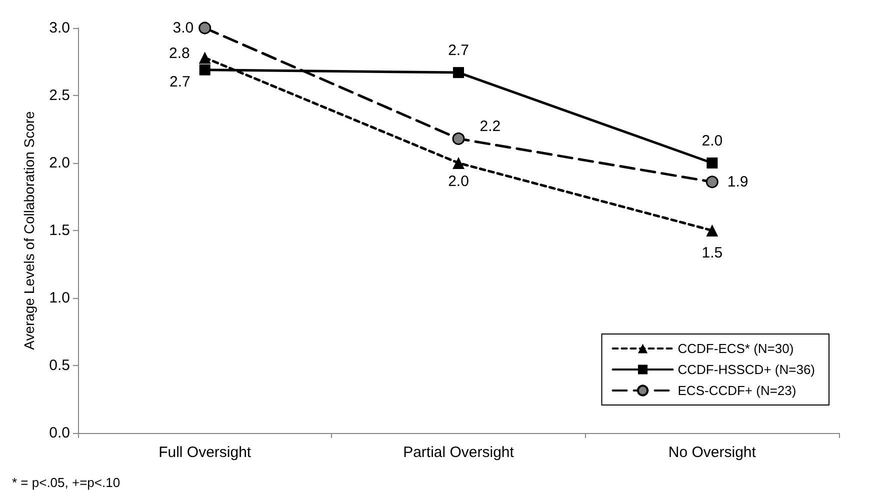 This screenshot has height=501, width=875. What do you see at coordinates (205, 452) in the screenshot?
I see `x-tick-label: Full Oversight` at bounding box center [205, 452].